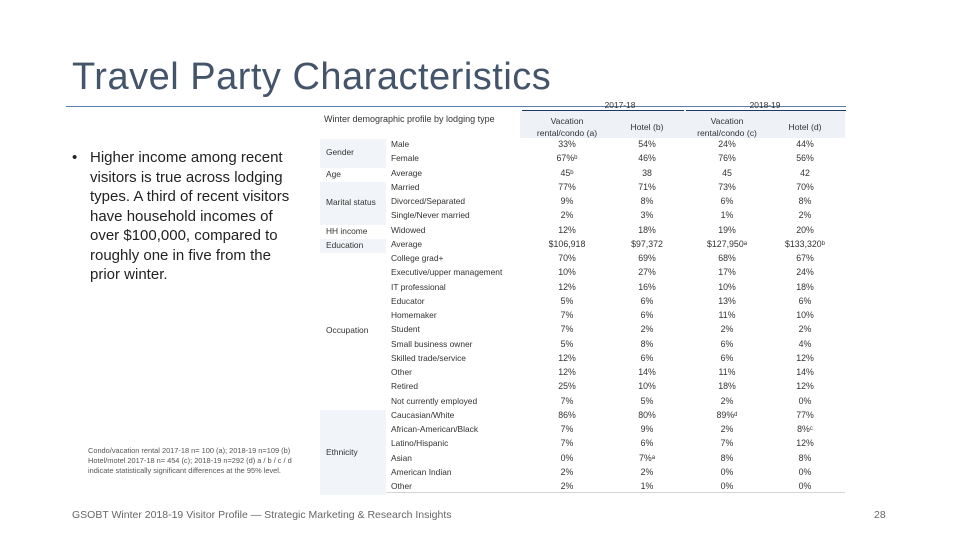 The height and width of the screenshot is (540, 960). What do you see at coordinates (647, 457) in the screenshot?
I see `table-cell: 7%ᵃ` at bounding box center [647, 457].